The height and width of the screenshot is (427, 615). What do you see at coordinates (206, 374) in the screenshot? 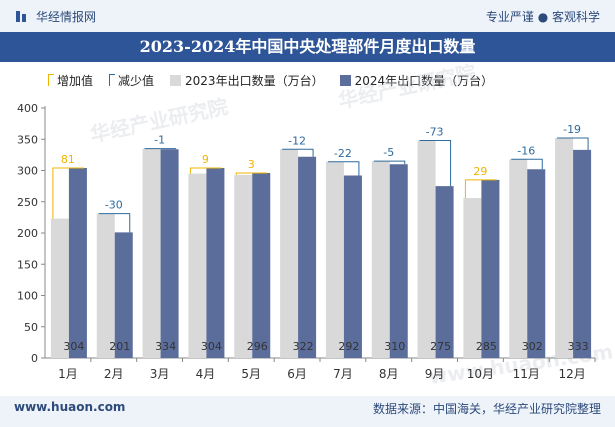
I see `x-tick-label: 4月` at bounding box center [206, 374].